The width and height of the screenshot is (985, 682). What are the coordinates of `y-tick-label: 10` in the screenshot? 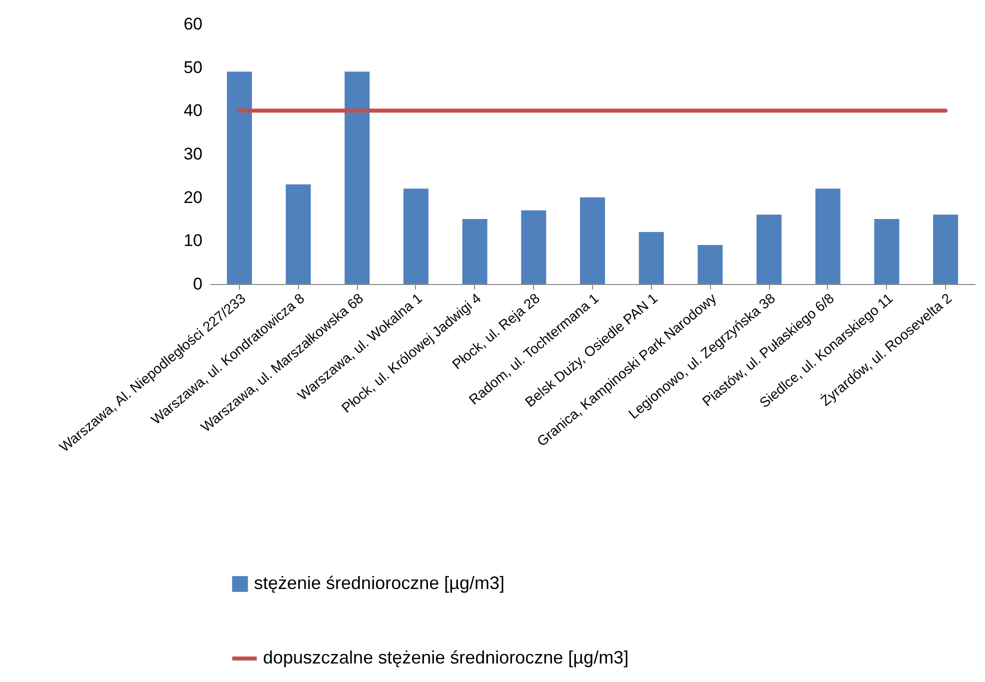 It's located at (193, 240).